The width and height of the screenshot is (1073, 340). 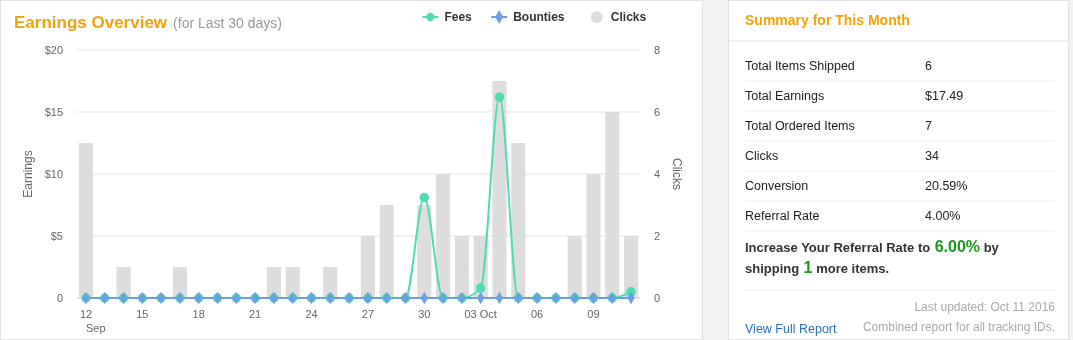 I want to click on x-tick-label: 24, so click(x=311, y=314).